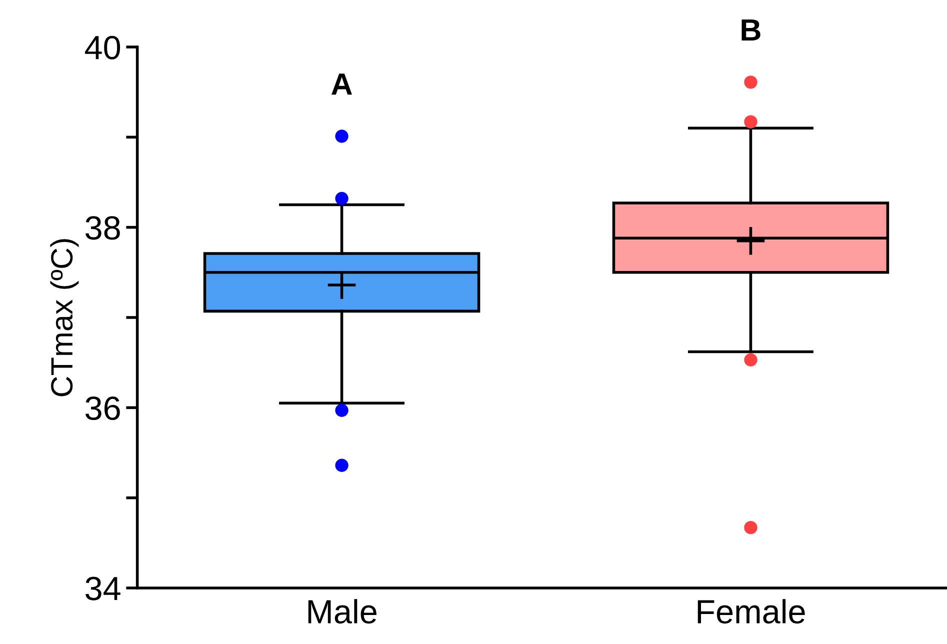 Image resolution: width=947 pixels, height=644 pixels. What do you see at coordinates (751, 611) in the screenshot?
I see `x-tick-label: Female` at bounding box center [751, 611].